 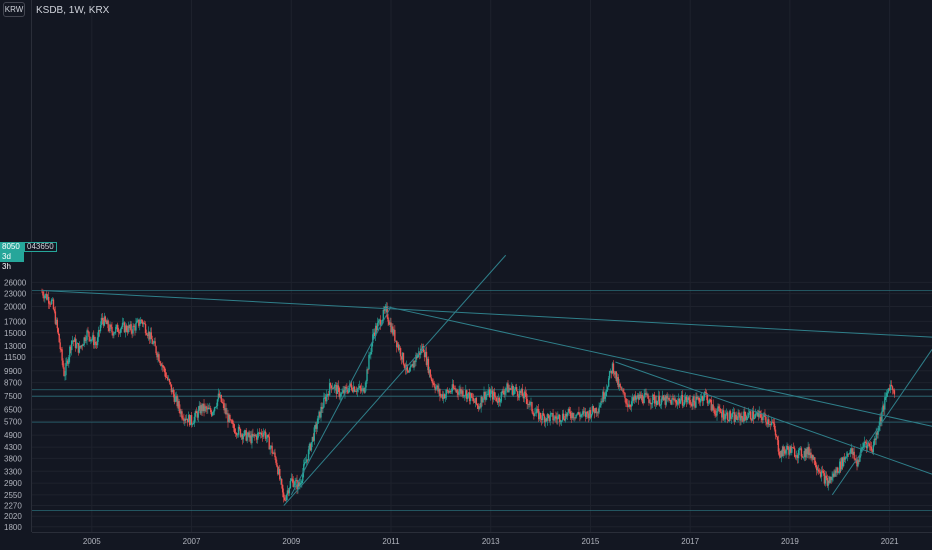 I want to click on x-tick-label: 2013, so click(x=491, y=541).